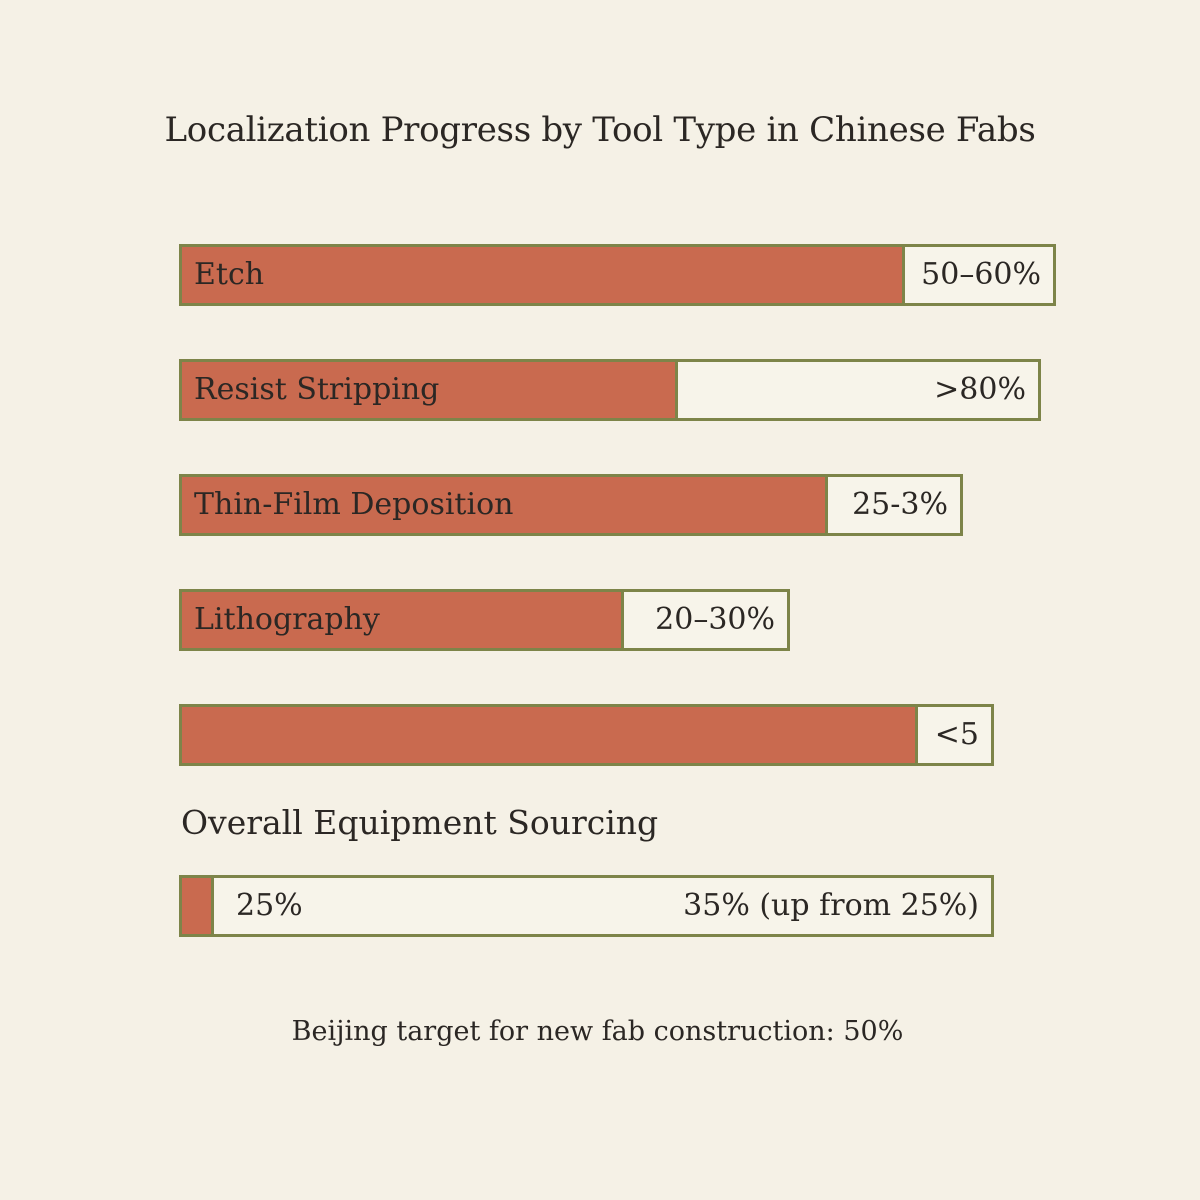  What do you see at coordinates (831, 905) in the screenshot?
I see `overall-right-label: 35% (up from 25%)` at bounding box center [831, 905].